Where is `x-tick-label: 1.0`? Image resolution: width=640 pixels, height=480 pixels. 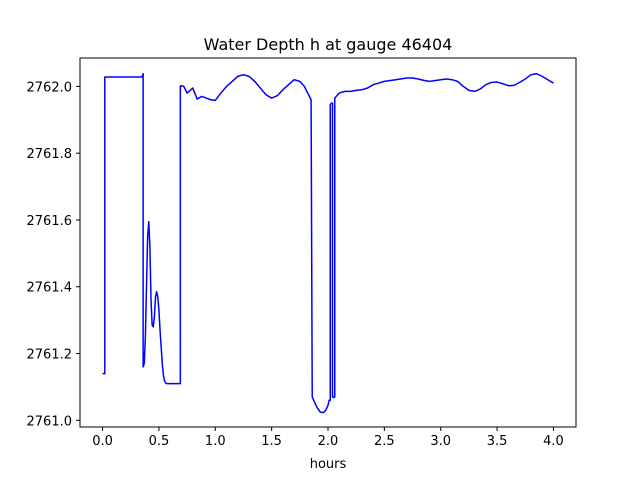 x-tick-label: 1.0 is located at coordinates (215, 441).